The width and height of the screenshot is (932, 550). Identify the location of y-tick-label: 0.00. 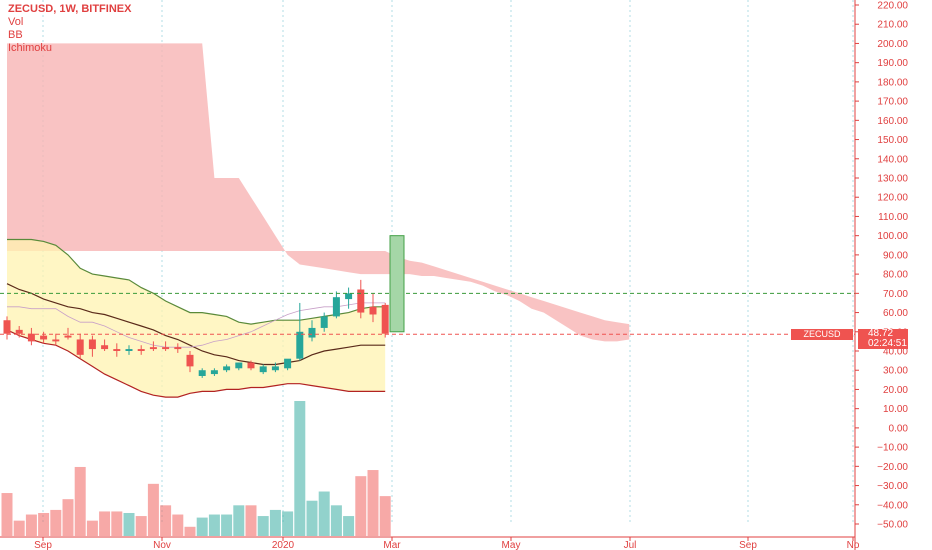
(899, 428).